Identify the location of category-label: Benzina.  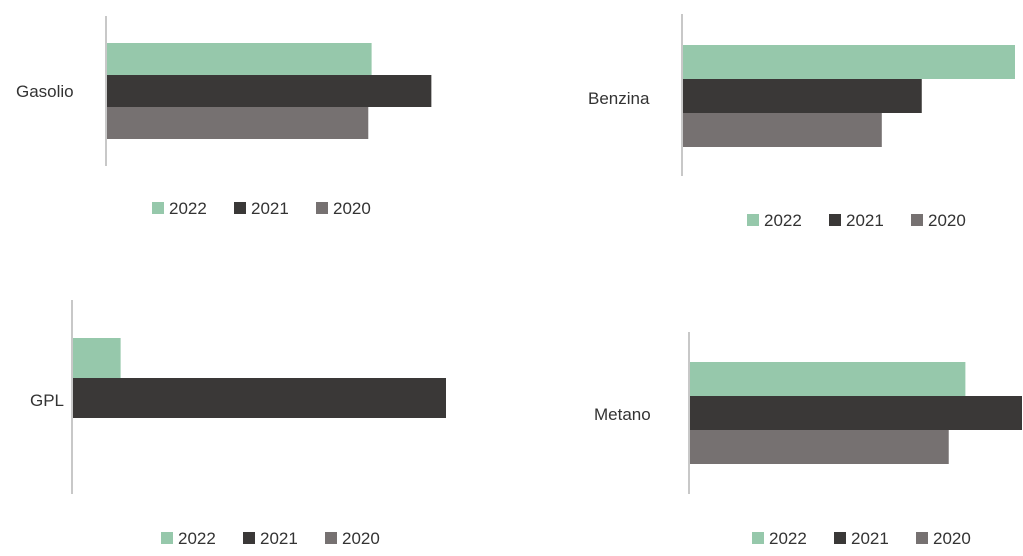
(619, 98).